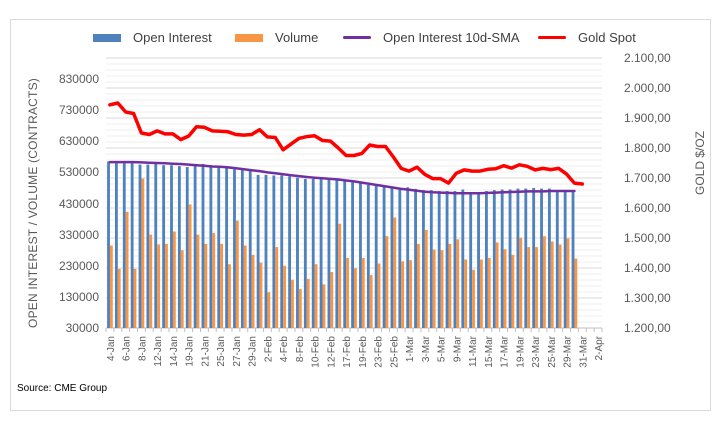  Describe the element at coordinates (268, 349) in the screenshot. I see `x-tick-label: 2-Feb` at that location.